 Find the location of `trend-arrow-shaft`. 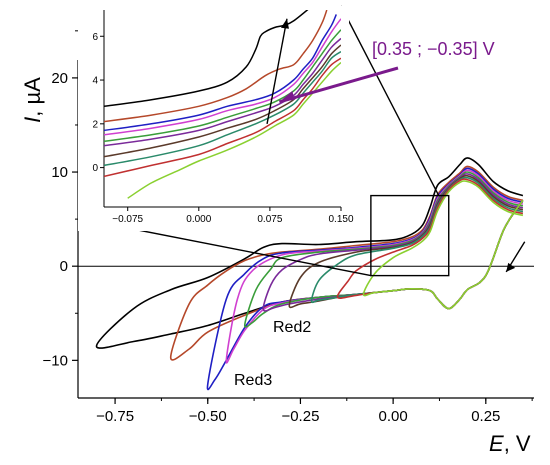

trend-arrow-shaft is located at coordinates (277, 71).